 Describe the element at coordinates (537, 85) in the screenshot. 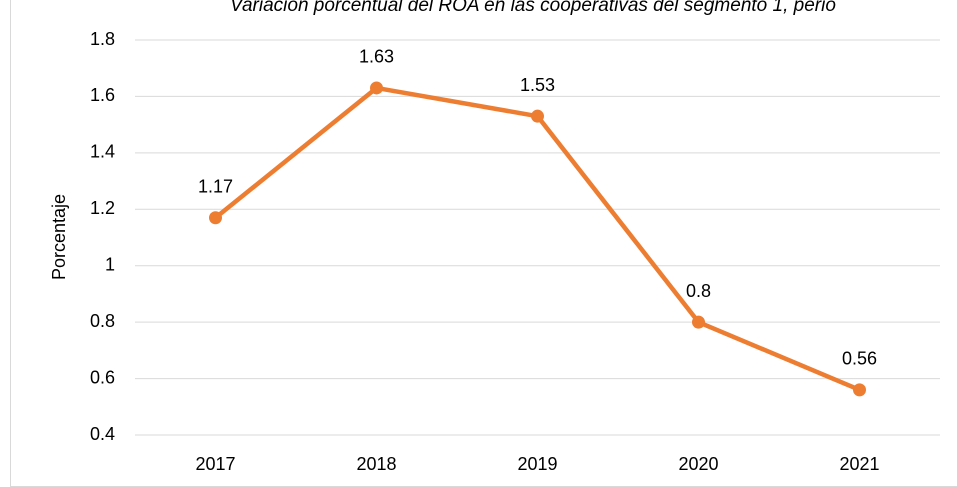

I see `data-label: 1.53` at that location.